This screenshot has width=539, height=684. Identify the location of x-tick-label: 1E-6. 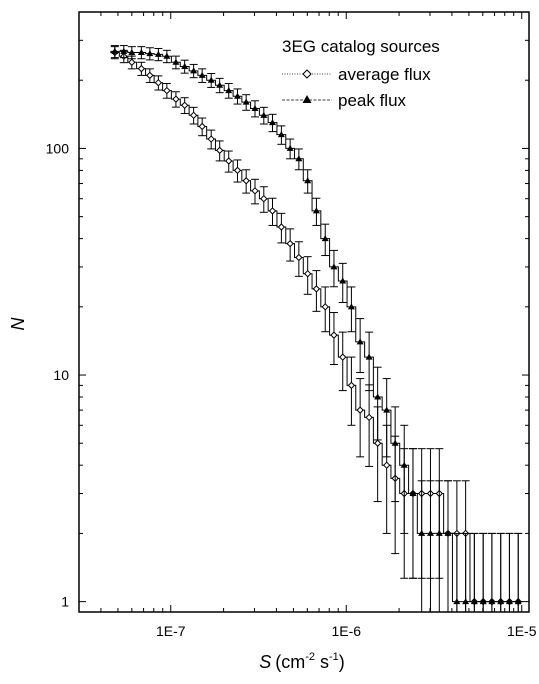
(346, 631).